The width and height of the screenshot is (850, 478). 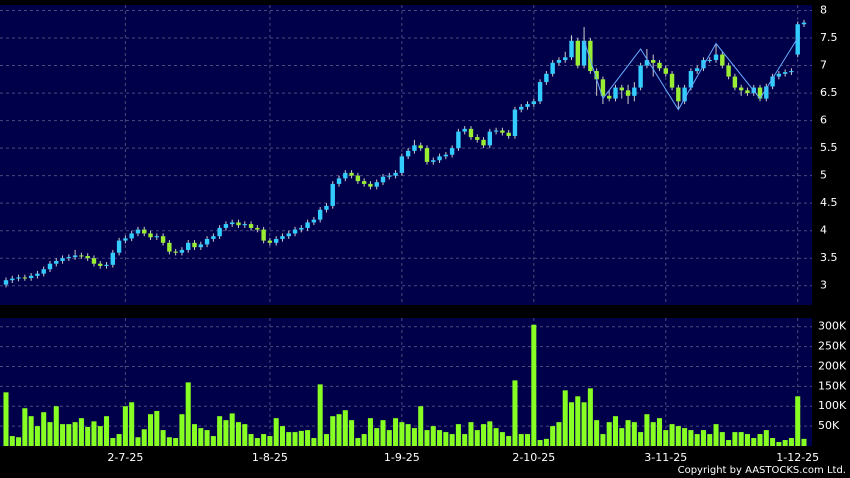 What do you see at coordinates (823, 65) in the screenshot?
I see `y-tick-label: 7` at bounding box center [823, 65].